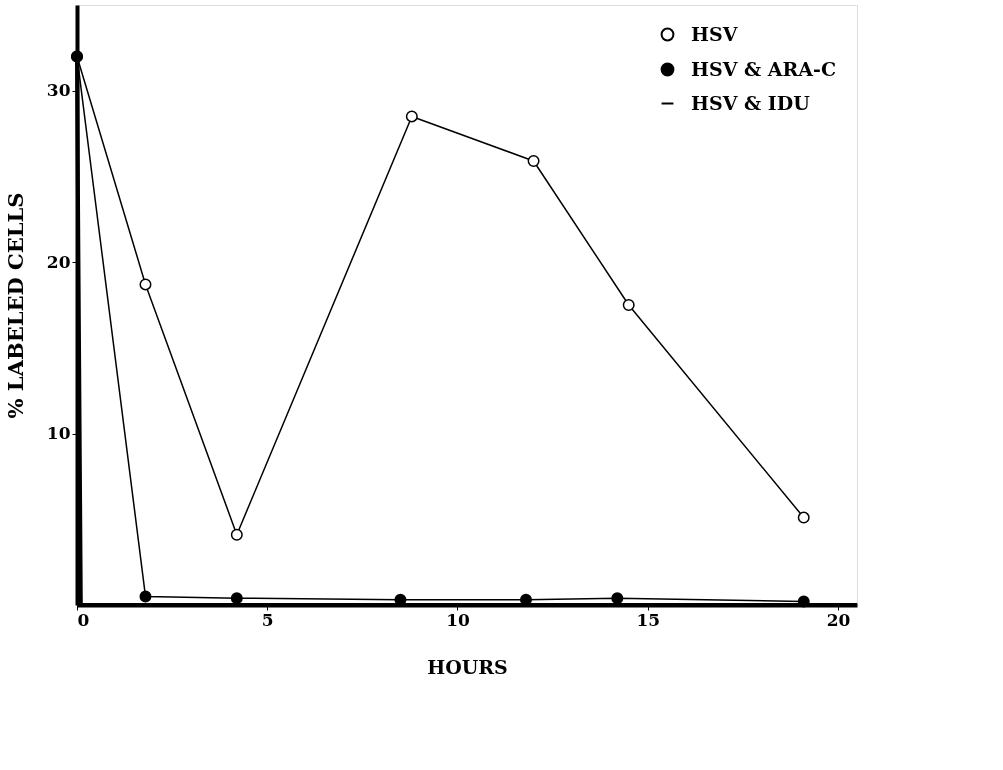 The image size is (1003, 770). Describe the element at coordinates (267, 619) in the screenshot. I see `x-tick-label: 5` at that location.